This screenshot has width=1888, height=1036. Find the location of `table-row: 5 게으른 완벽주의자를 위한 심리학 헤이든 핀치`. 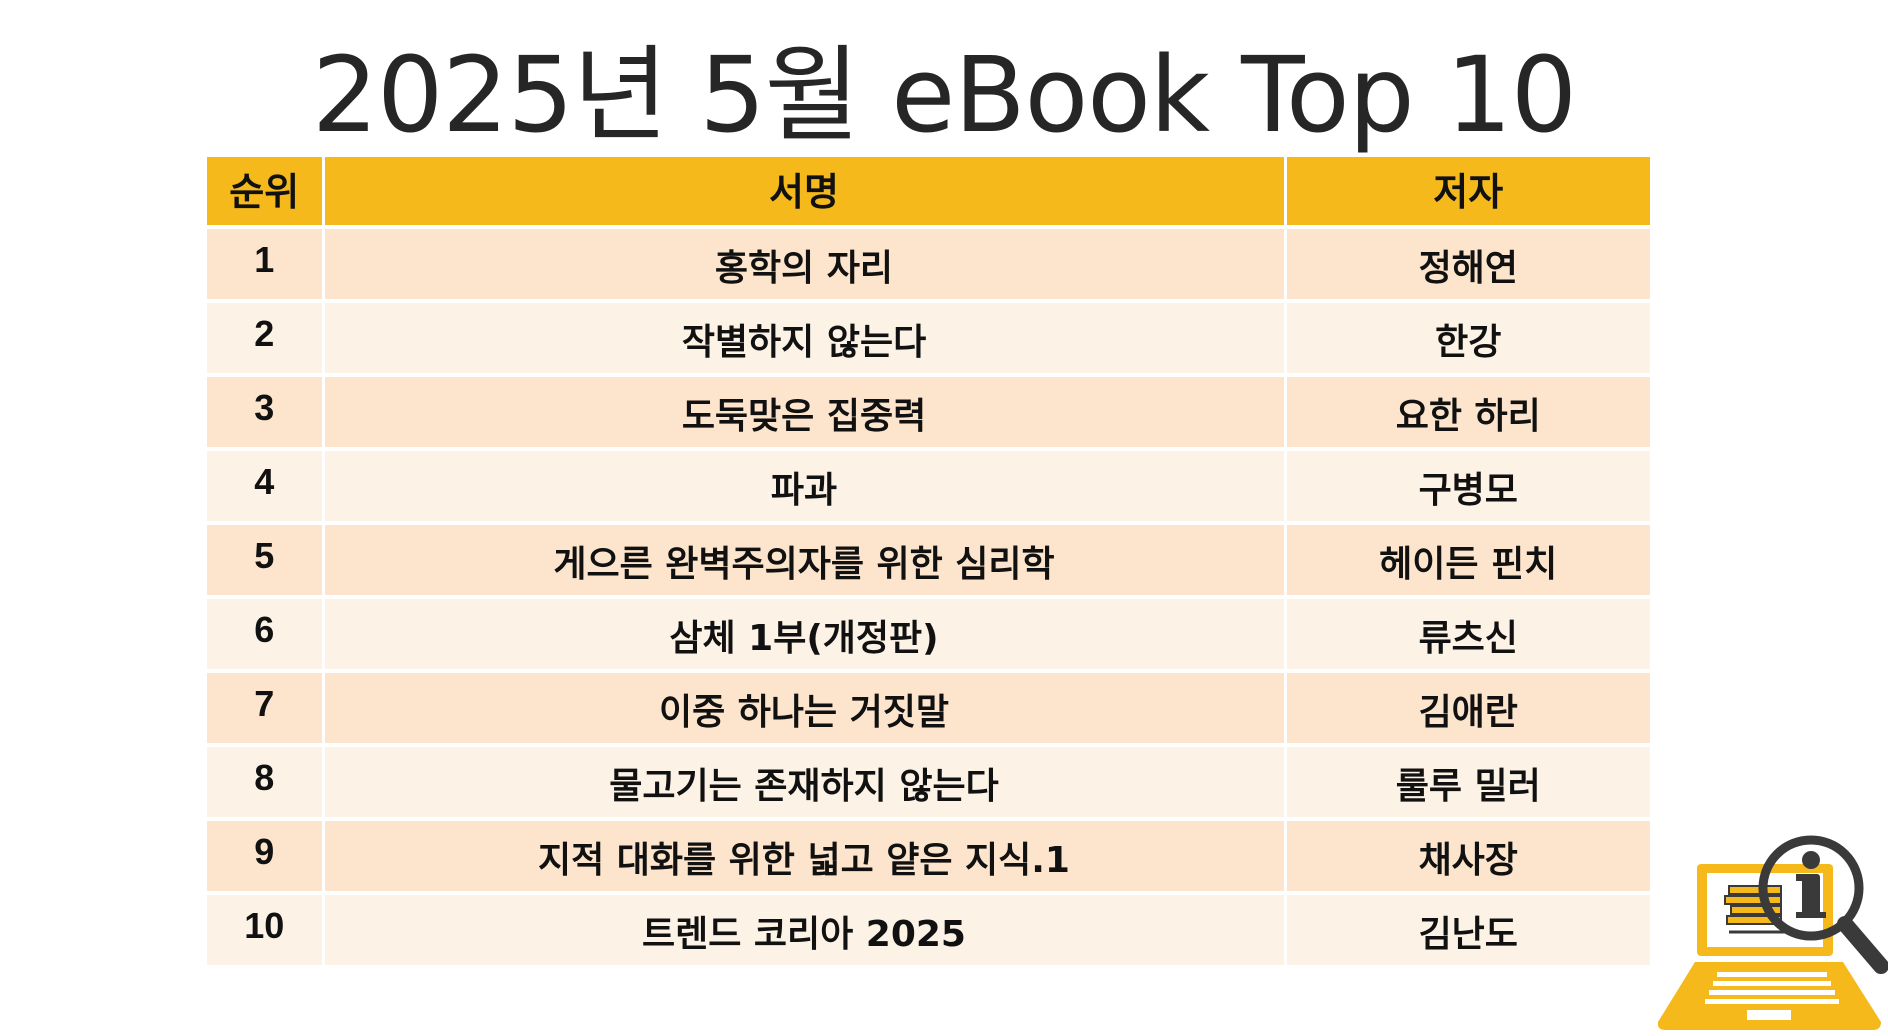

table-row: 5 게으른 완벽주의자를 위한 심리학 헤이든 핀치 is located at coordinates (928, 561).